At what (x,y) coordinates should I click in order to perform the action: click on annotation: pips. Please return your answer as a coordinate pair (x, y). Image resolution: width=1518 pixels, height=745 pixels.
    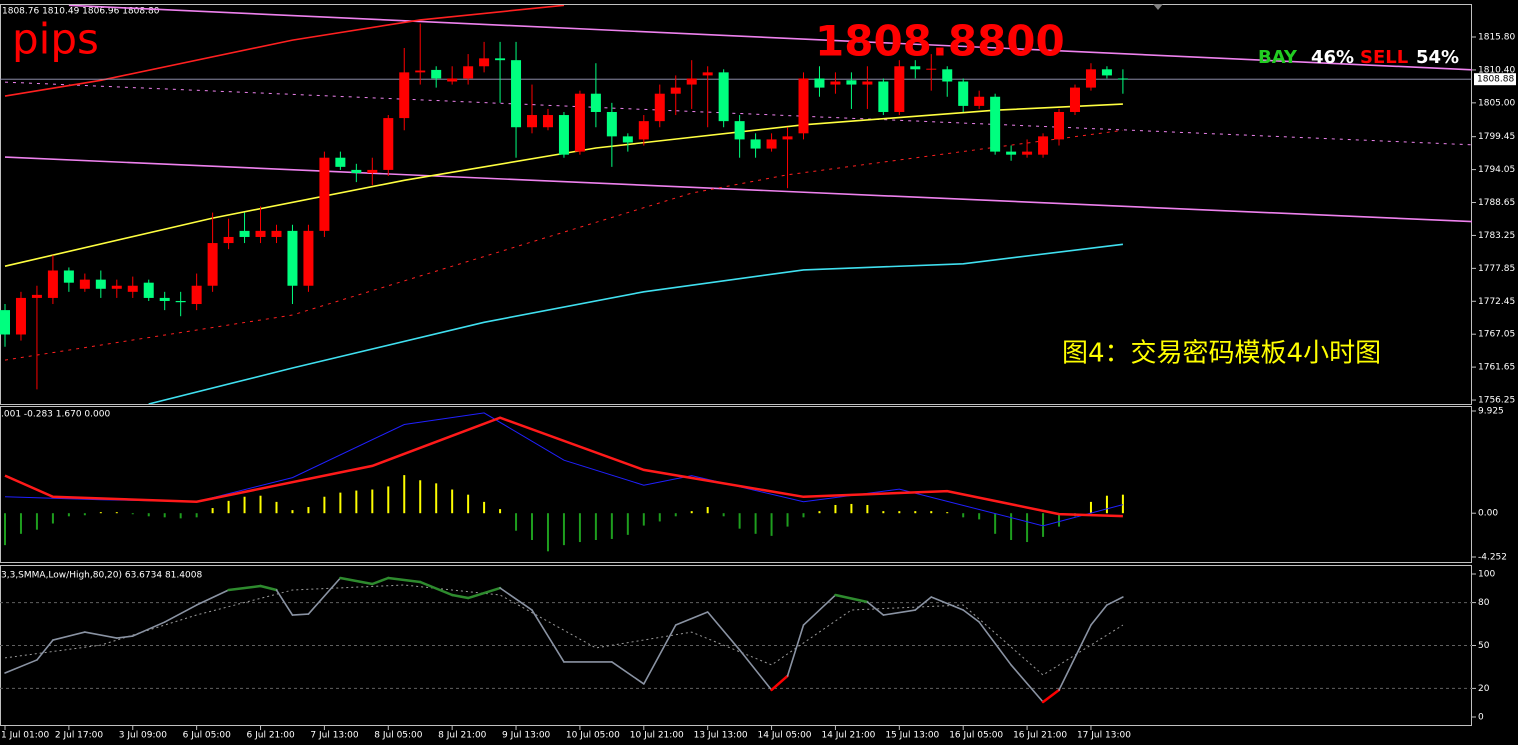
    Looking at the image, I should click on (55, 39).